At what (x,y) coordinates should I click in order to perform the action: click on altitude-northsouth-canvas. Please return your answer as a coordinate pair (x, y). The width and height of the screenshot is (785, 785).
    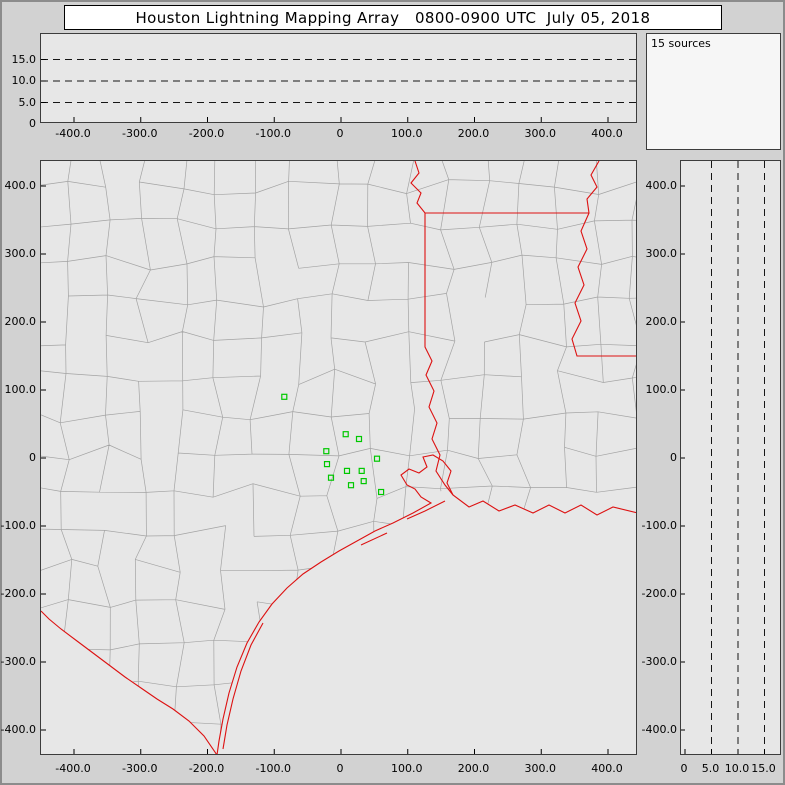
    Looking at the image, I should click on (723, 457).